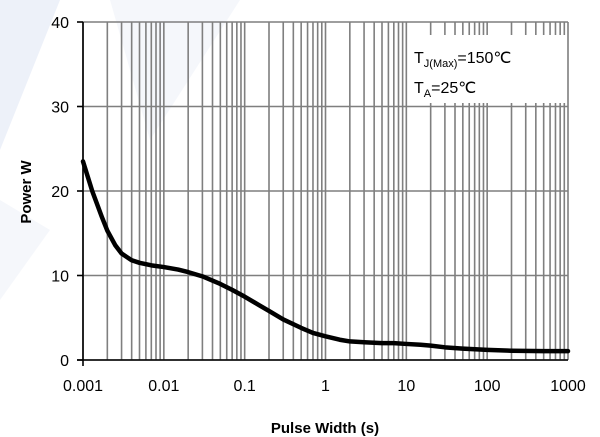 The image size is (600, 437). I want to click on y-tick-label: 40, so click(60, 23).